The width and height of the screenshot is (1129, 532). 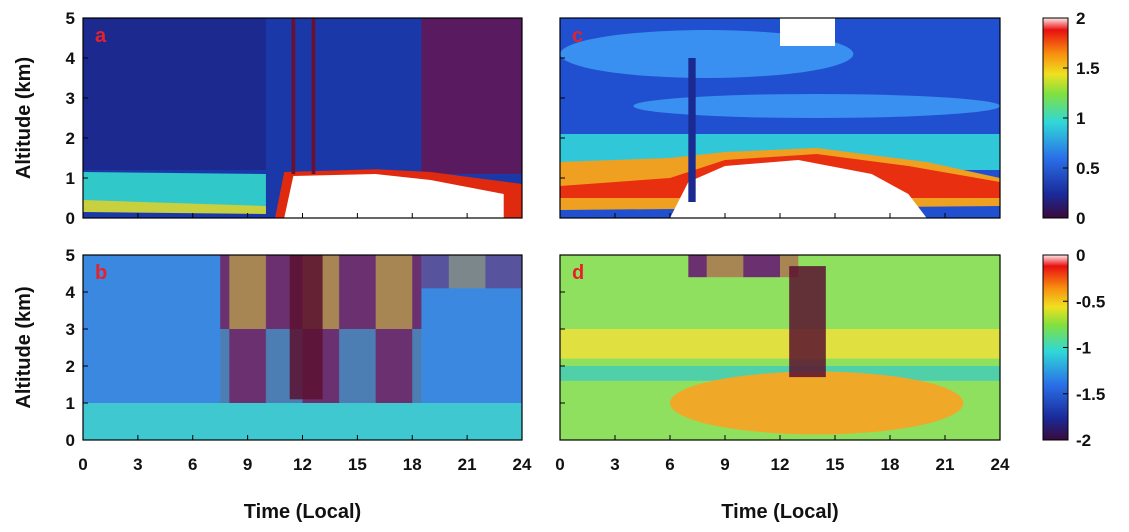 I want to click on colorbar-tick-label: 1, so click(x=1080, y=118).